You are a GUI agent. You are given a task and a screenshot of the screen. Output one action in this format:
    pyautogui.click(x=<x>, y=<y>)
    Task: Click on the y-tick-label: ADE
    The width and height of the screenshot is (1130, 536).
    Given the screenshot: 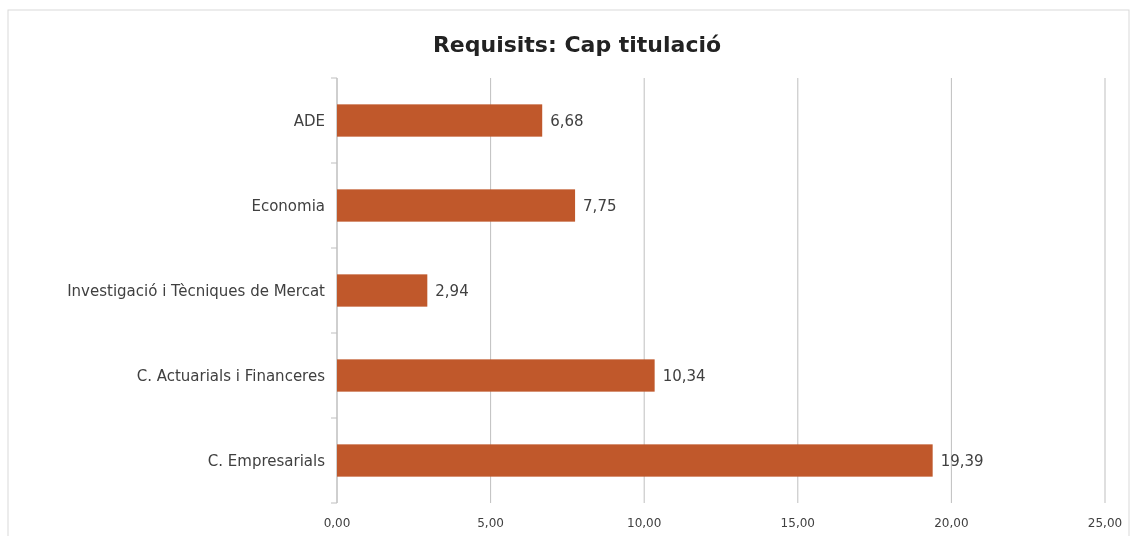 What is the action you would take?
    pyautogui.click(x=309, y=120)
    